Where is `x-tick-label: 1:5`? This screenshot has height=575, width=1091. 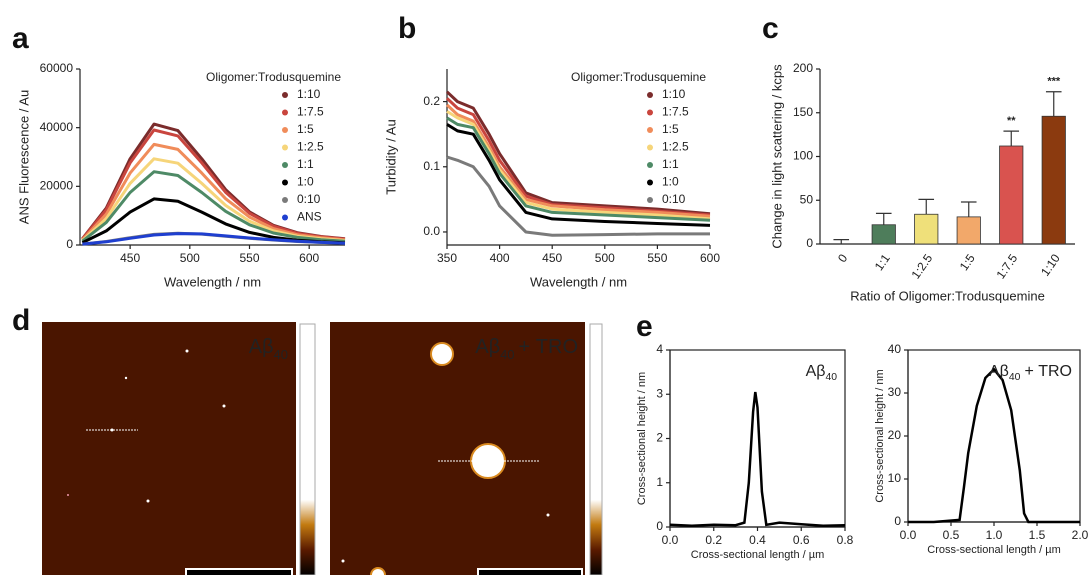 x-tick-label: 1:5 is located at coordinates (967, 262).